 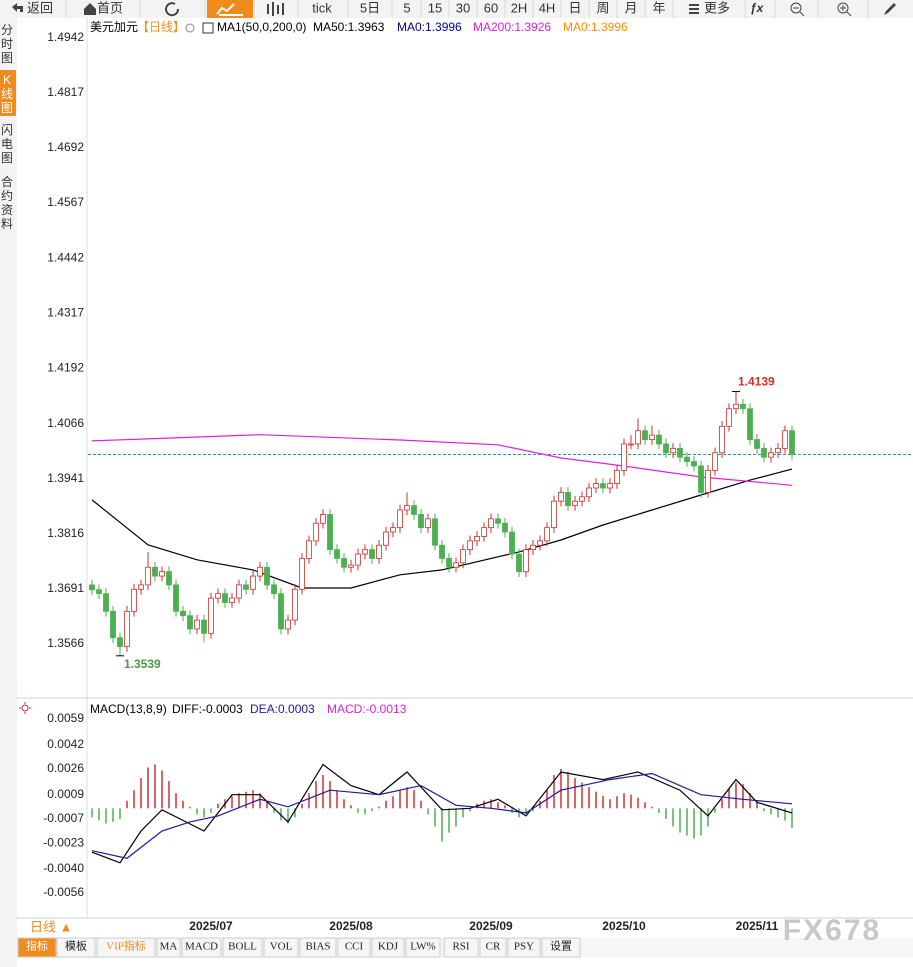 What do you see at coordinates (832, 930) in the screenshot?
I see `watermark: FX678` at bounding box center [832, 930].